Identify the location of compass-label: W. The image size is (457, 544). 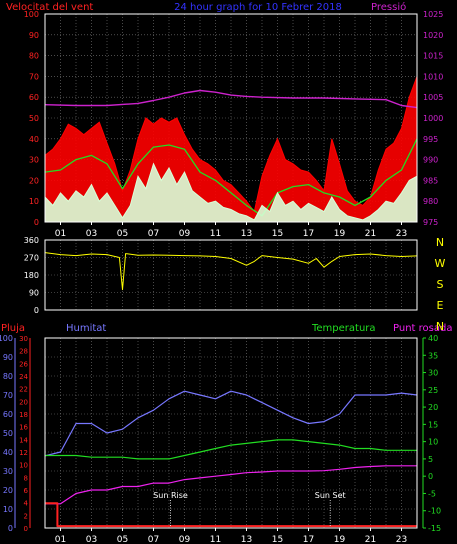
(440, 263).